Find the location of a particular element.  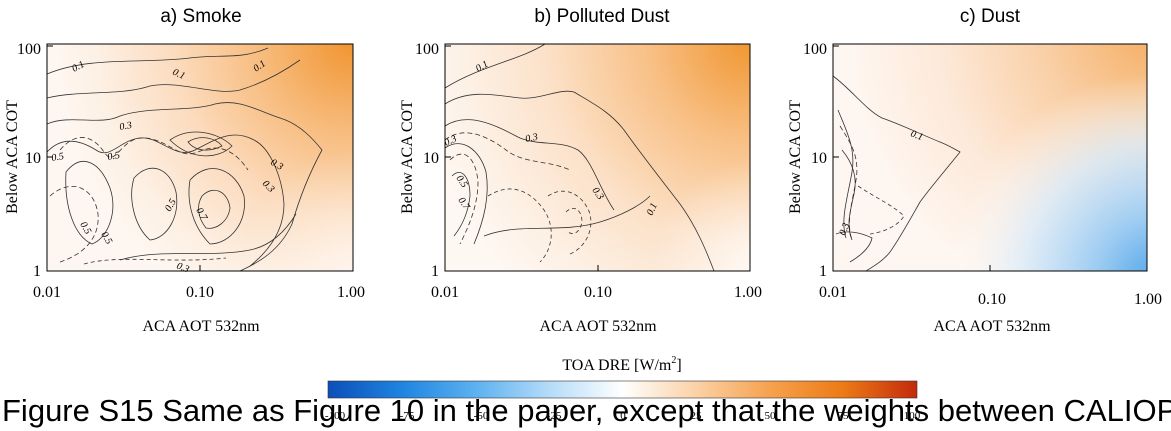

svg-text: -25 is located at coordinates (554, 416).